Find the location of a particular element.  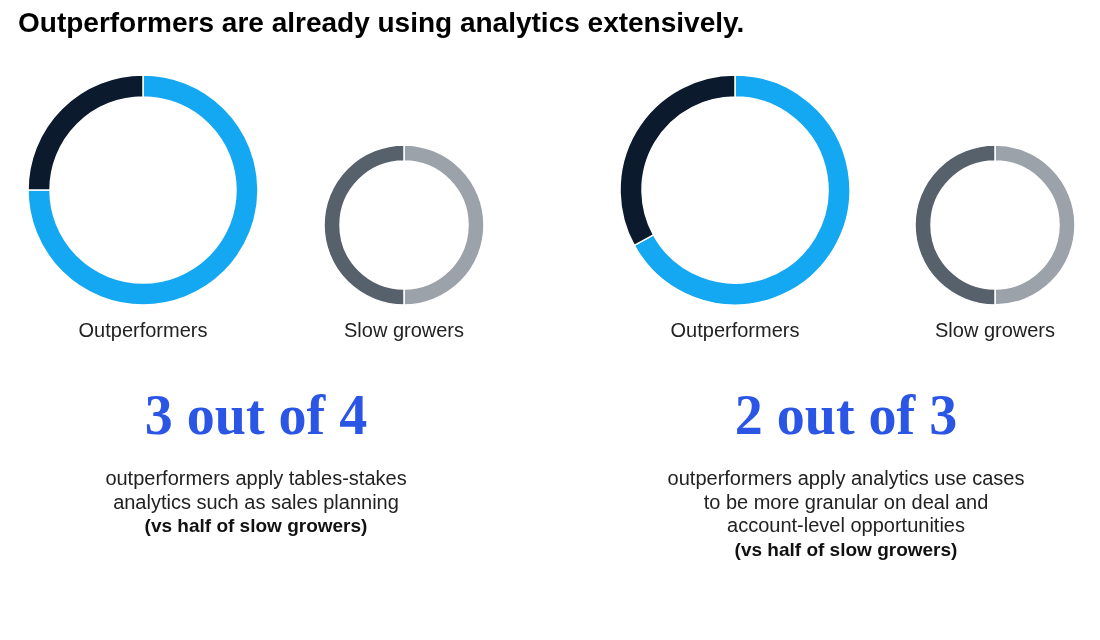

text: 2 out of 3 is located at coordinates (846, 415).